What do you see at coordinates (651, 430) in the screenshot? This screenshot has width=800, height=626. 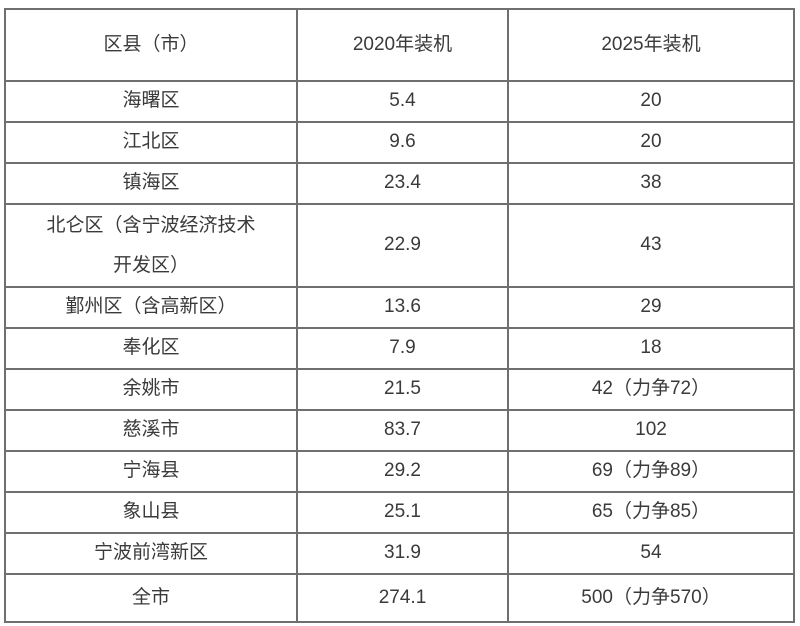 I see `value-2025-cell: 102` at bounding box center [651, 430].